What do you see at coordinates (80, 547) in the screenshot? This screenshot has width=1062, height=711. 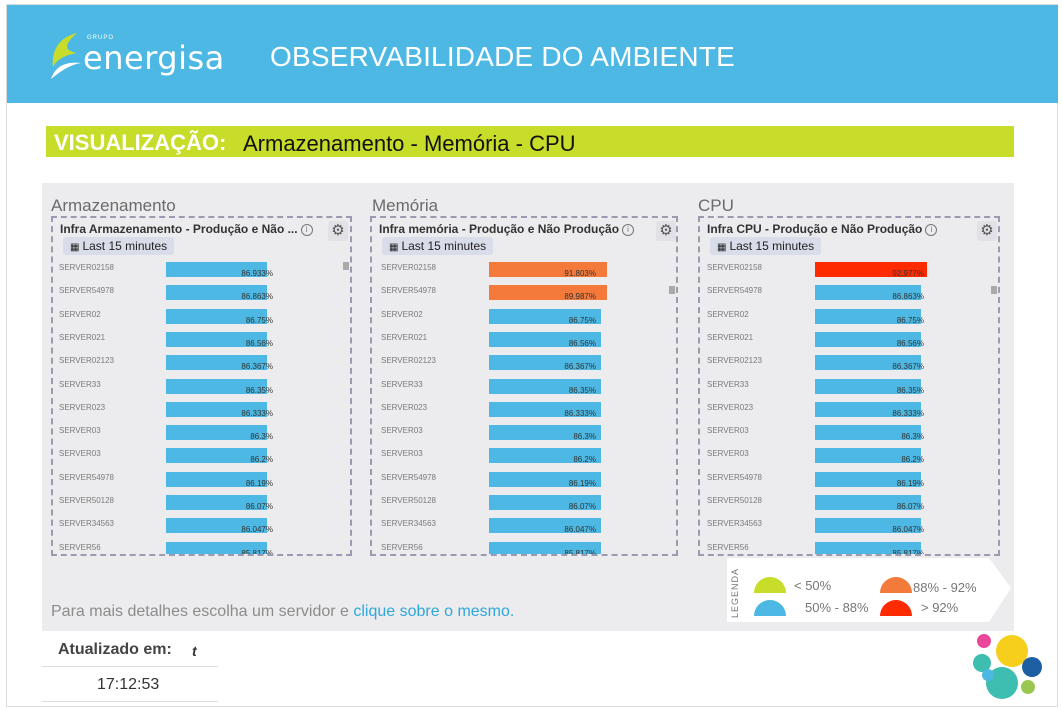 I see `server-name: SERVER56` at bounding box center [80, 547].